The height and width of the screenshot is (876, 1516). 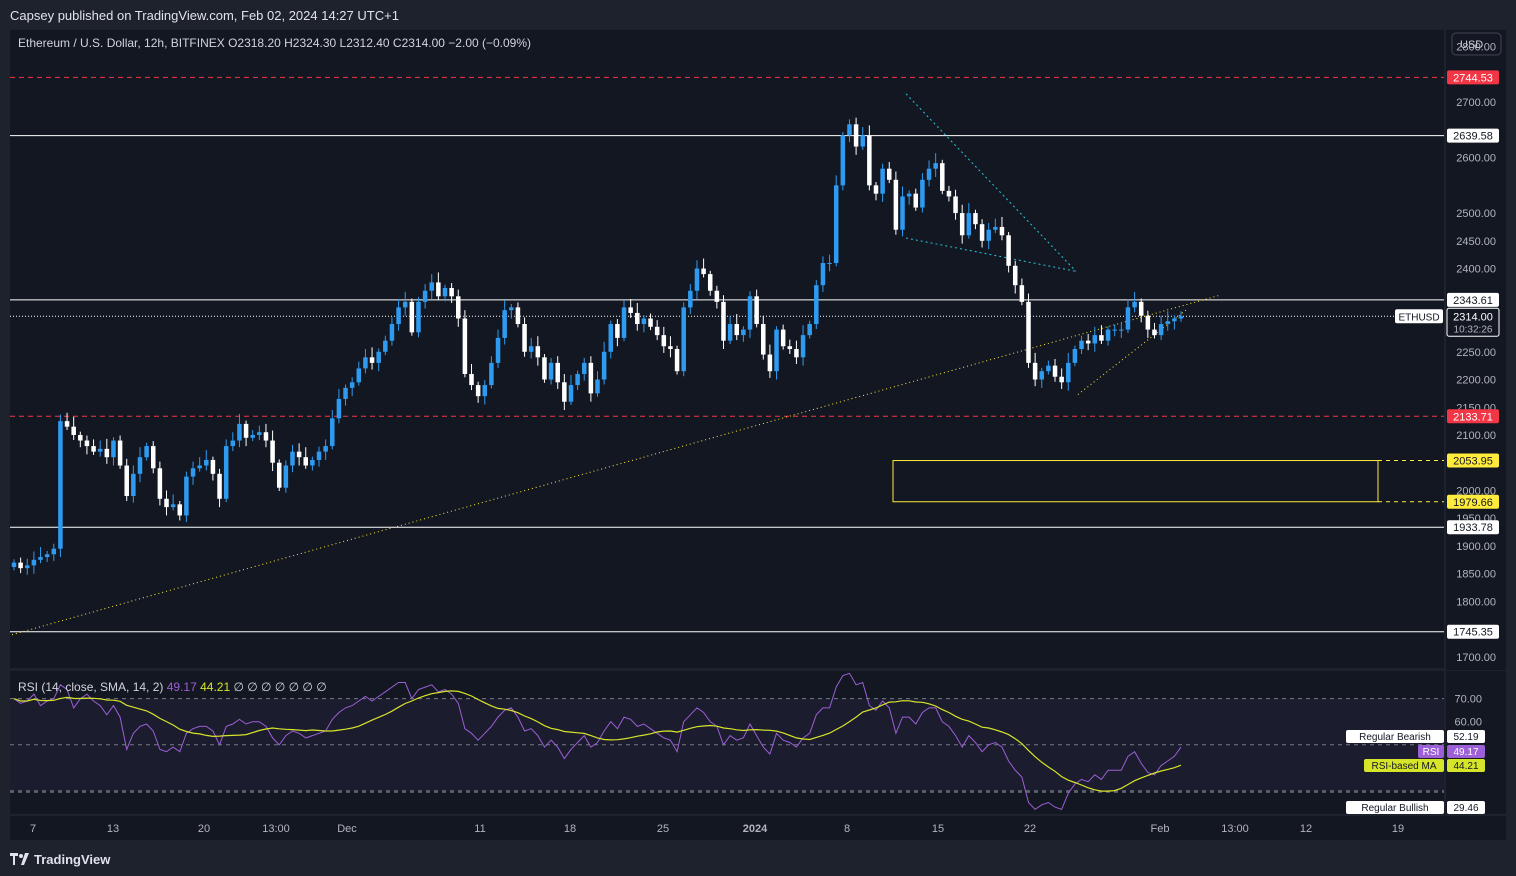 I want to click on time-label: Feb, so click(x=1160, y=829).